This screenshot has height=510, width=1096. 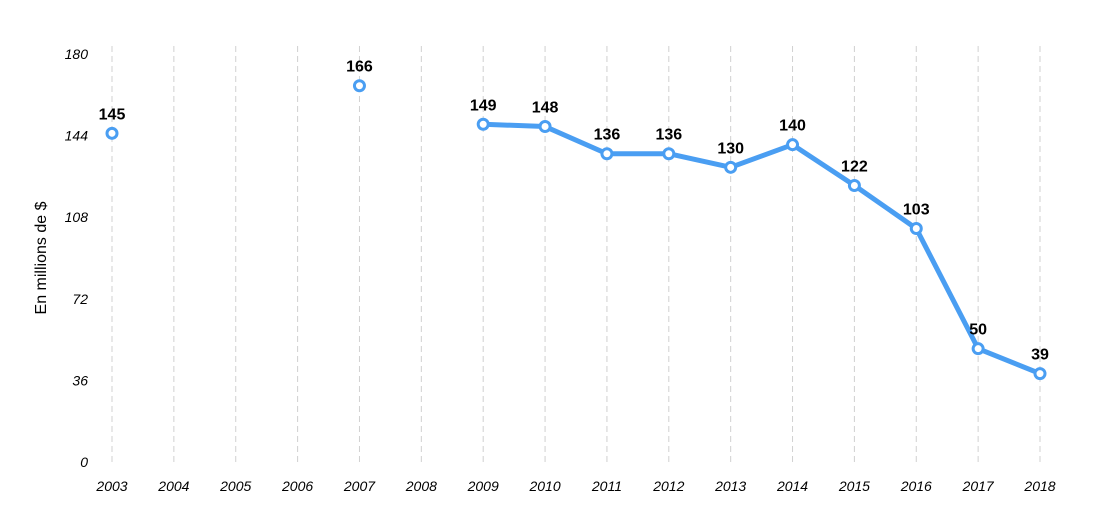 I want to click on data-point-2017, so click(x=978, y=349).